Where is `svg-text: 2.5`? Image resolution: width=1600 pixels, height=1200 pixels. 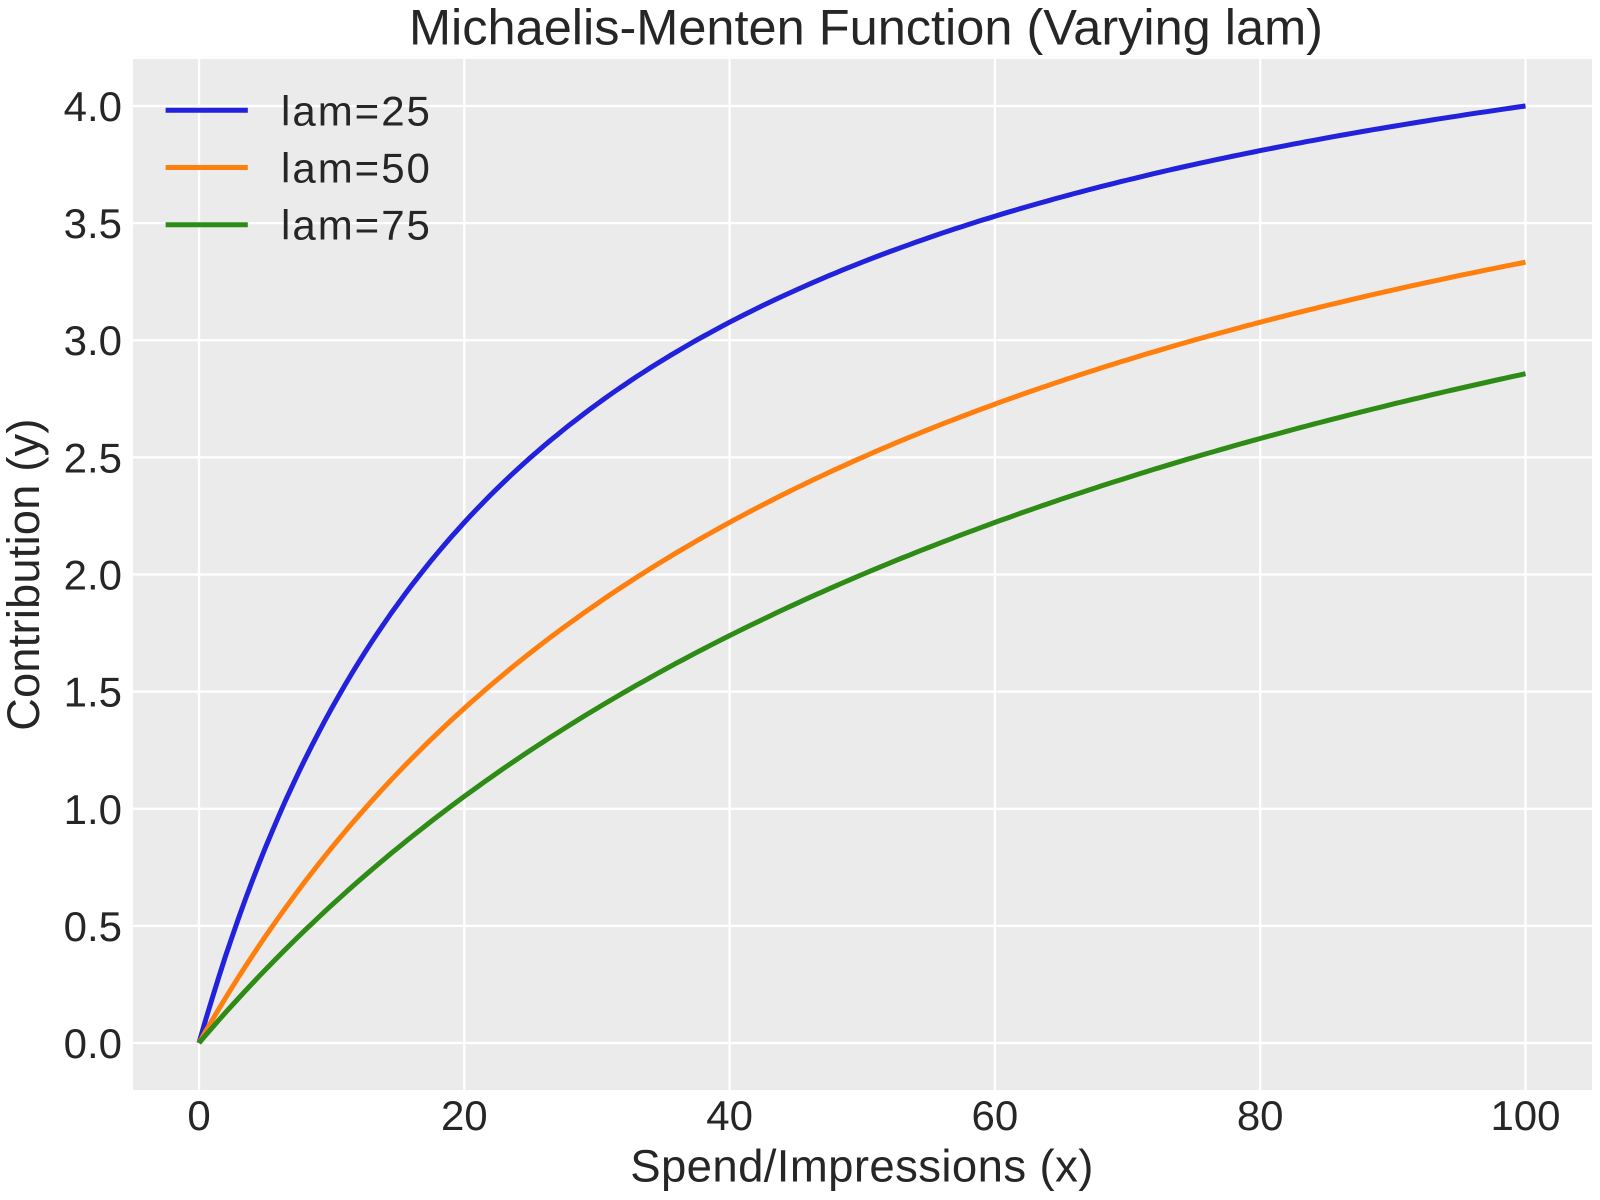 svg-text: 2.5 is located at coordinates (93, 457).